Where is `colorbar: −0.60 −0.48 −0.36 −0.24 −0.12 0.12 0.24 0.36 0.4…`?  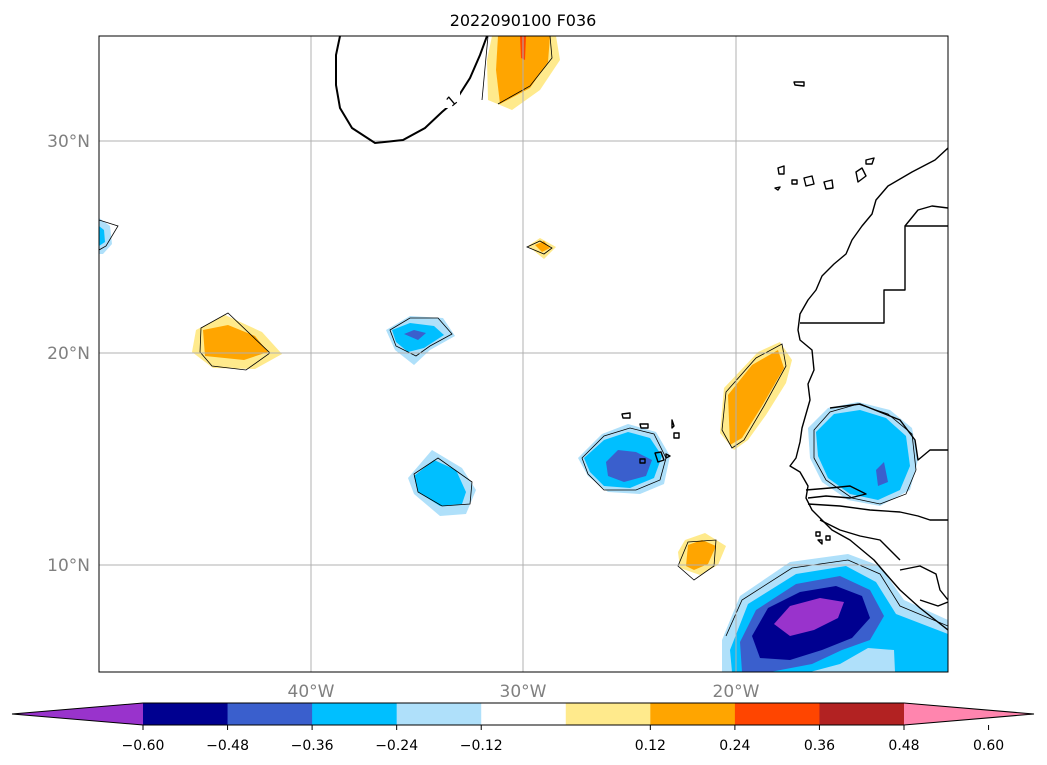
colorbar: −0.60 −0.48 −0.36 −0.24 −0.12 0.12 0.24 0.36 0.4… is located at coordinates (523, 728).